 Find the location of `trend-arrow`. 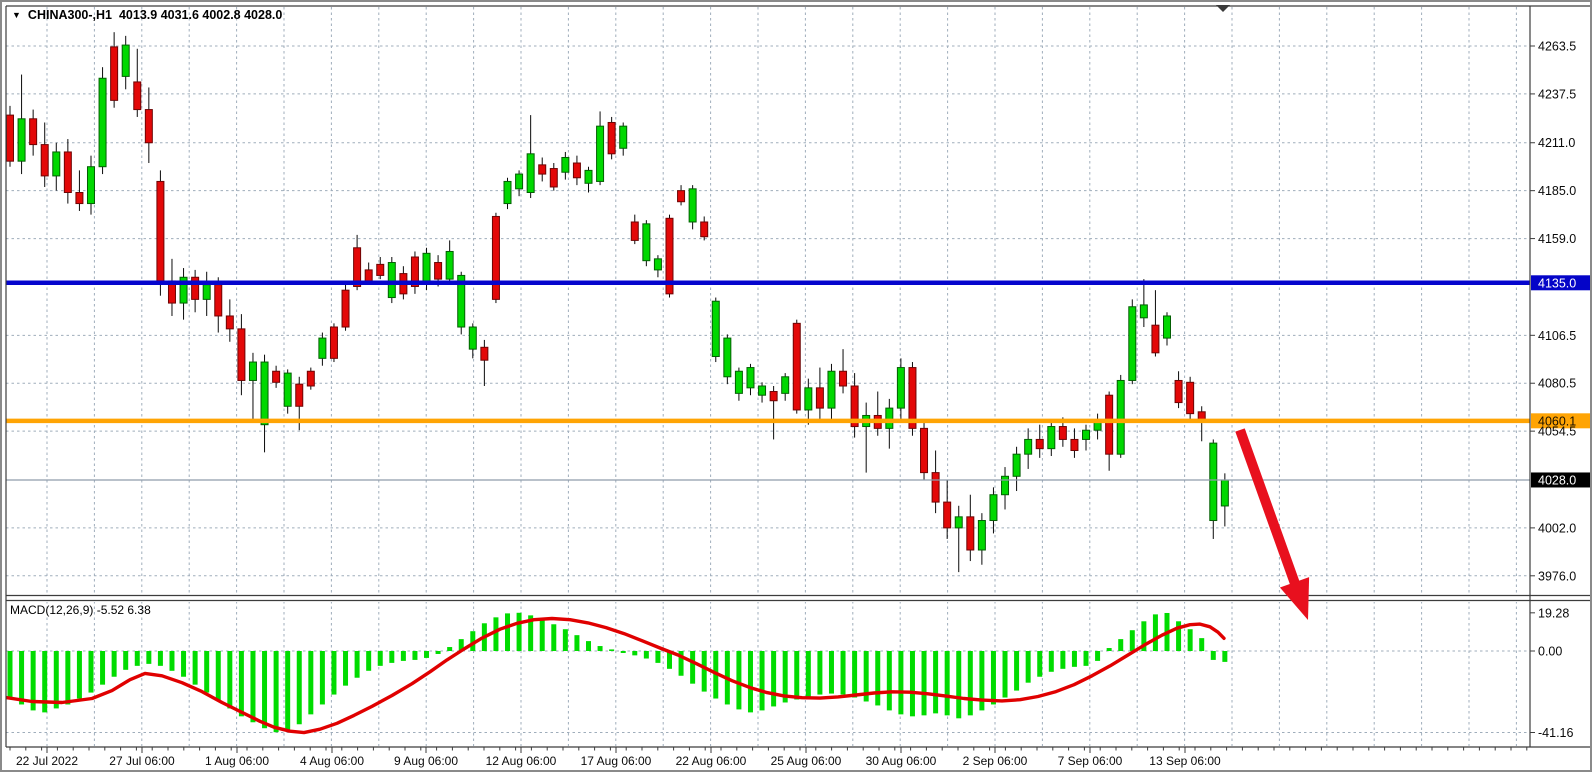

trend-arrow is located at coordinates (1272, 524).